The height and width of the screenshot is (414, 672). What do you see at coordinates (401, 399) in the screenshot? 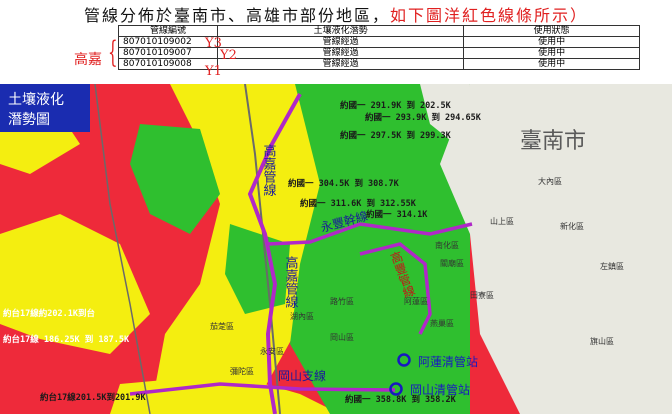
I see `mileage-label: 約國一 358.8K 到 358.2K` at bounding box center [401, 399].